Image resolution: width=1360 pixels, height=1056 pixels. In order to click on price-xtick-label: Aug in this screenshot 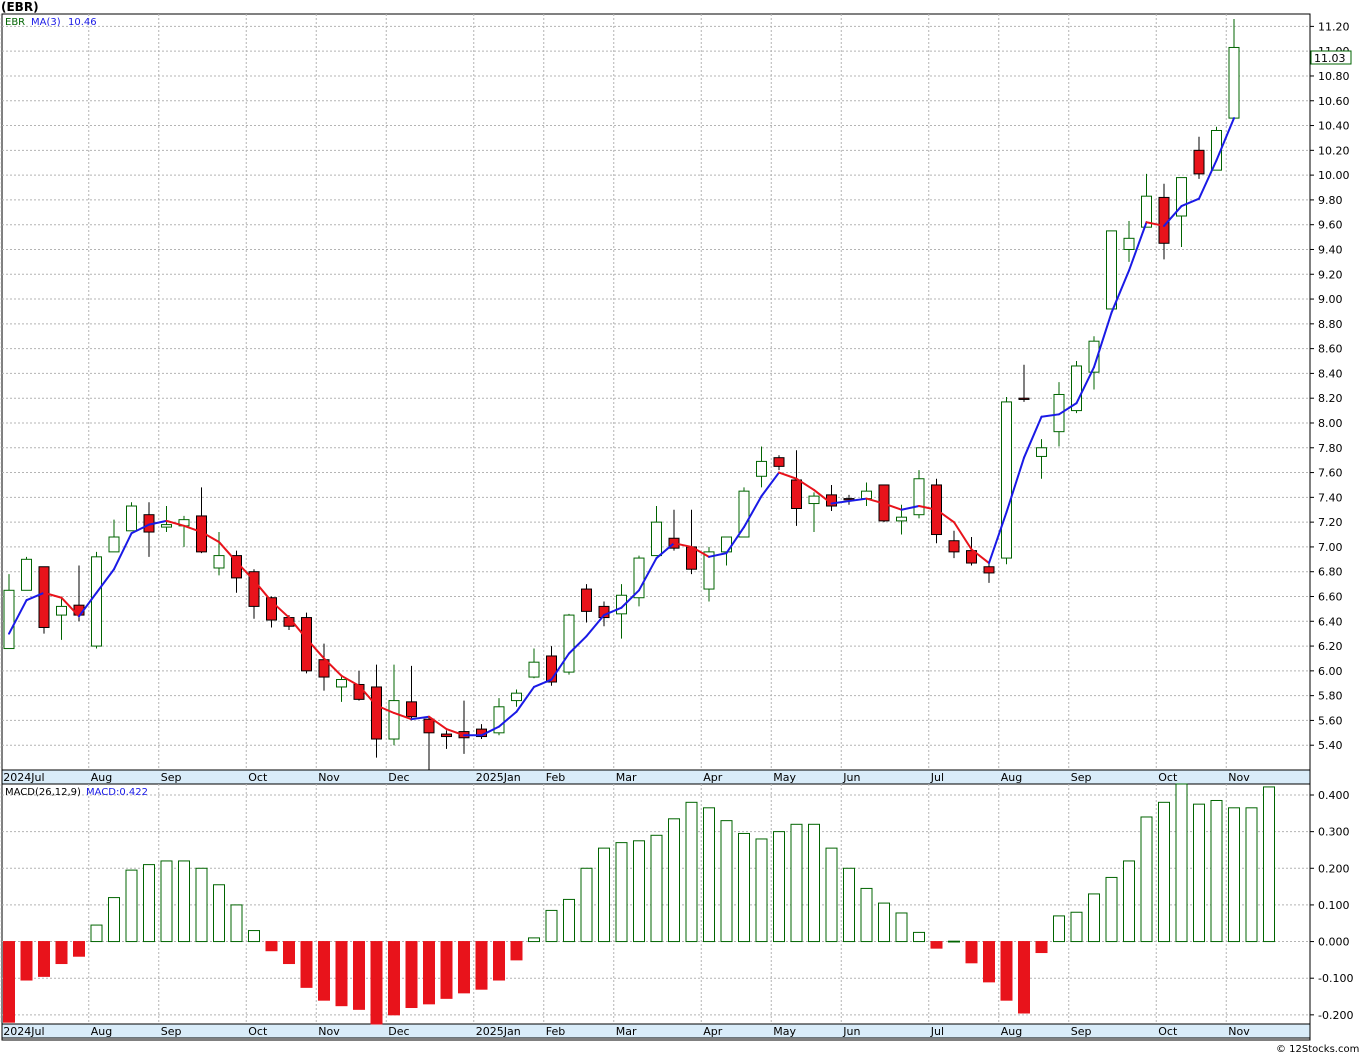, I will do `click(1011, 777)`.